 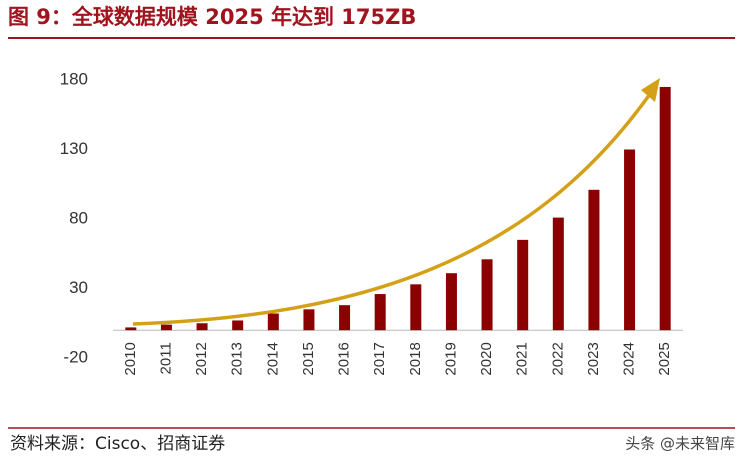 I want to click on x-tick-label: 2020, so click(x=486, y=358).